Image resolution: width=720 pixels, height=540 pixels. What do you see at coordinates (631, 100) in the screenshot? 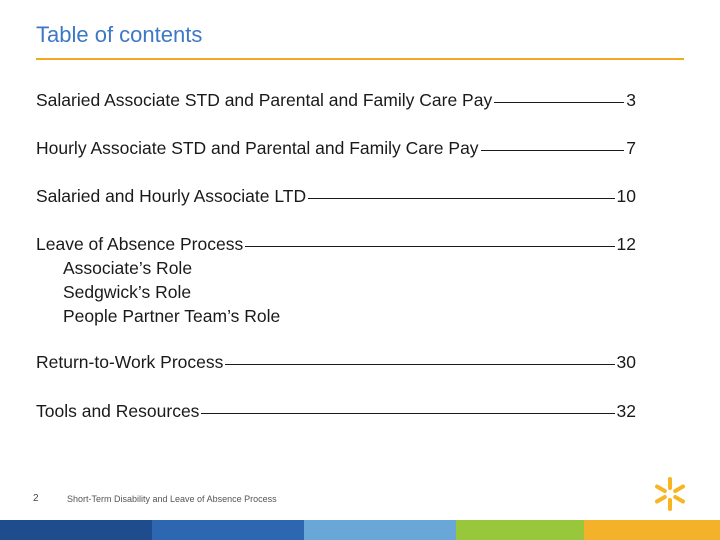
I see `toc-entry-page: 3` at bounding box center [631, 100].